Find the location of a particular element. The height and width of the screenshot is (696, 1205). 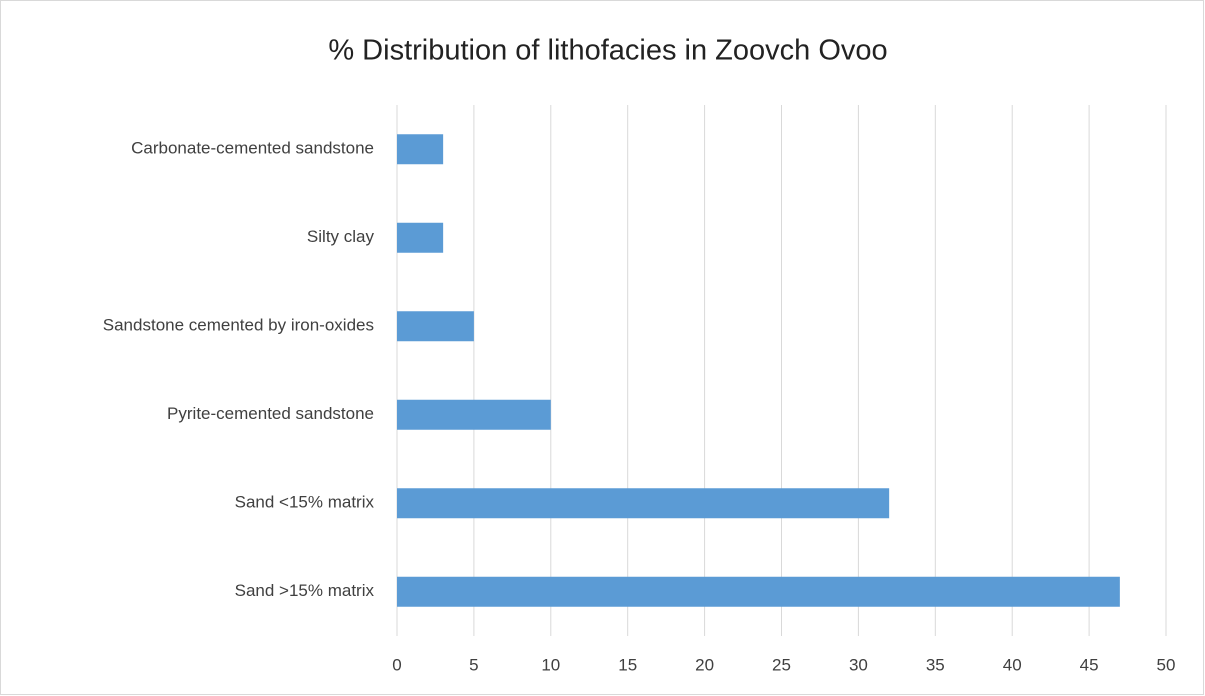

x-tick-label: 35 is located at coordinates (935, 664).